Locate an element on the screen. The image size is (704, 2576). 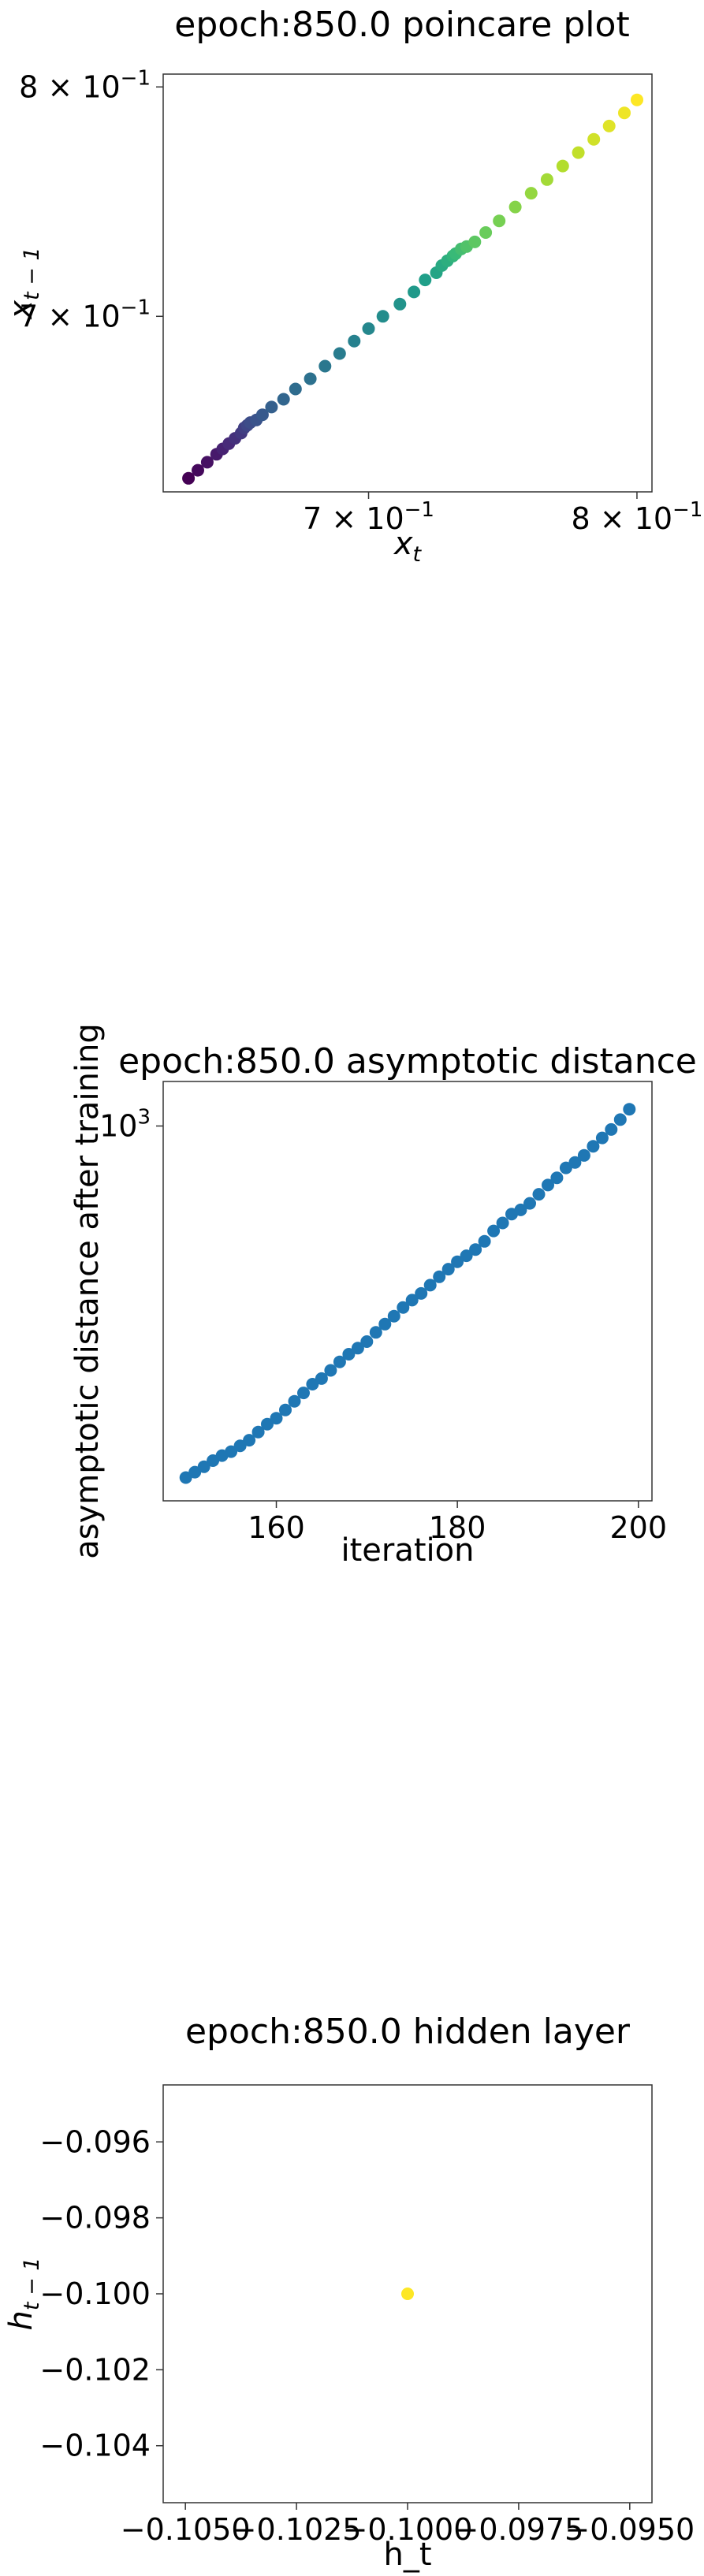
hidden-layer-x-tick-label: −0.1050 is located at coordinates (186, 2529).